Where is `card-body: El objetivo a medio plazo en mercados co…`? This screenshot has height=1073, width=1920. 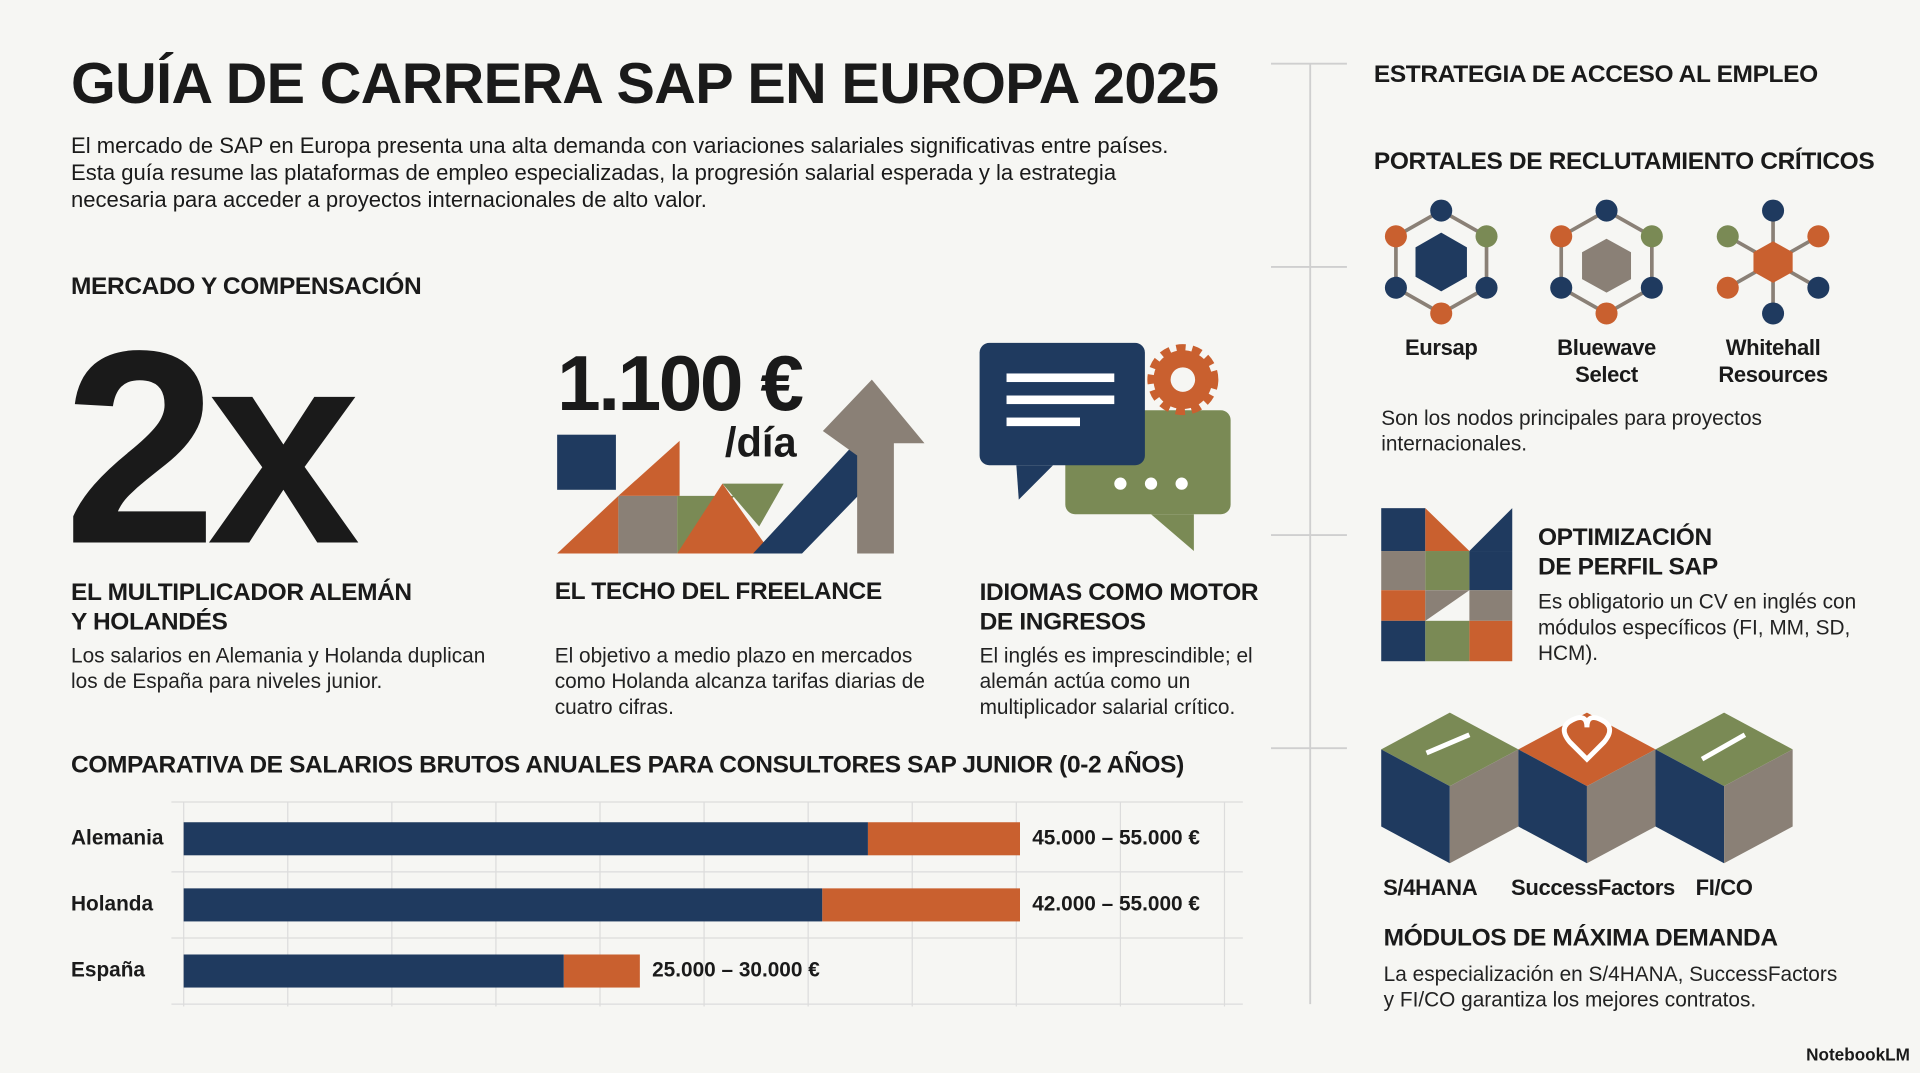
card-body: El objetivo a medio plazo en mercados co… is located at coordinates (739, 681).